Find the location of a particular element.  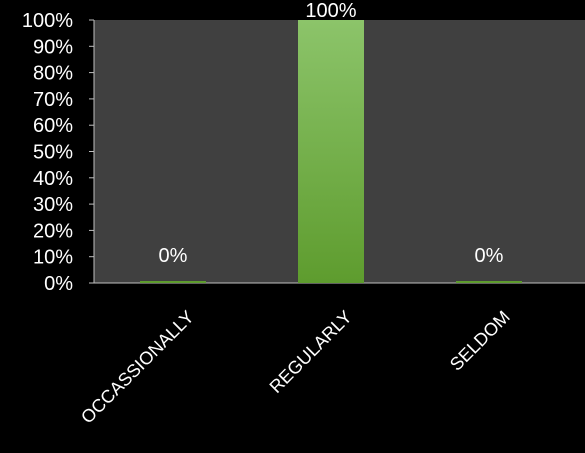

y-tick-label: 10% is located at coordinates (53, 258).